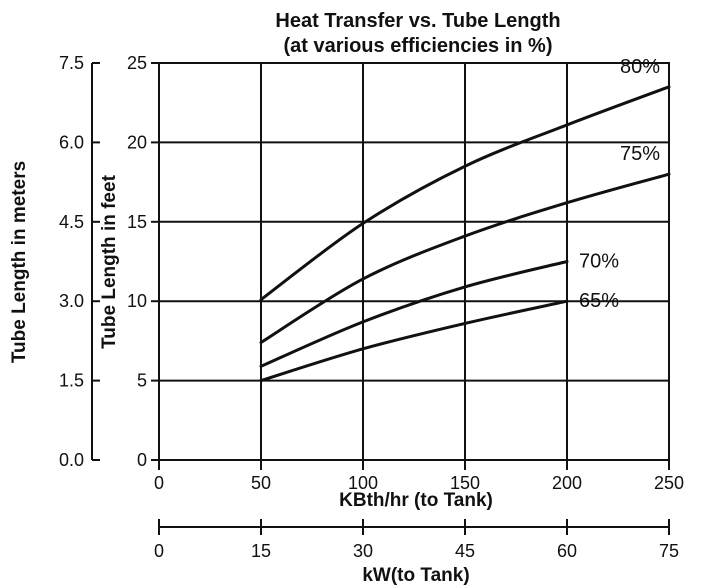 This screenshot has width=703, height=587. What do you see at coordinates (465, 483) in the screenshot?
I see `x-axis-tick-label: 150` at bounding box center [465, 483].